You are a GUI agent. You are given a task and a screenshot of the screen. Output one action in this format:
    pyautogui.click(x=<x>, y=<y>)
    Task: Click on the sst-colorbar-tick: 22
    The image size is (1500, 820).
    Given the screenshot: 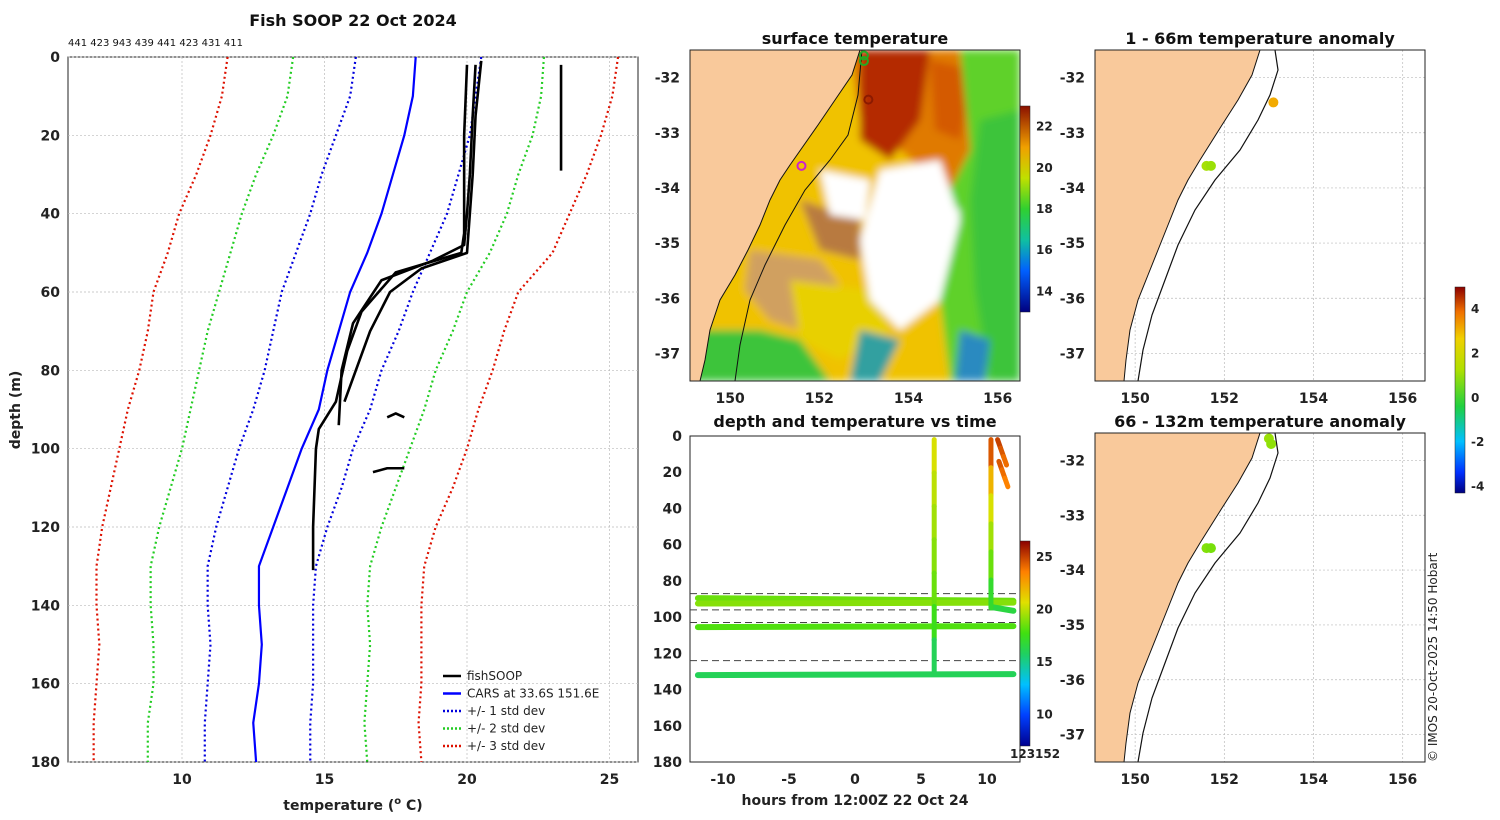 What is the action you would take?
    pyautogui.click(x=1044, y=127)
    